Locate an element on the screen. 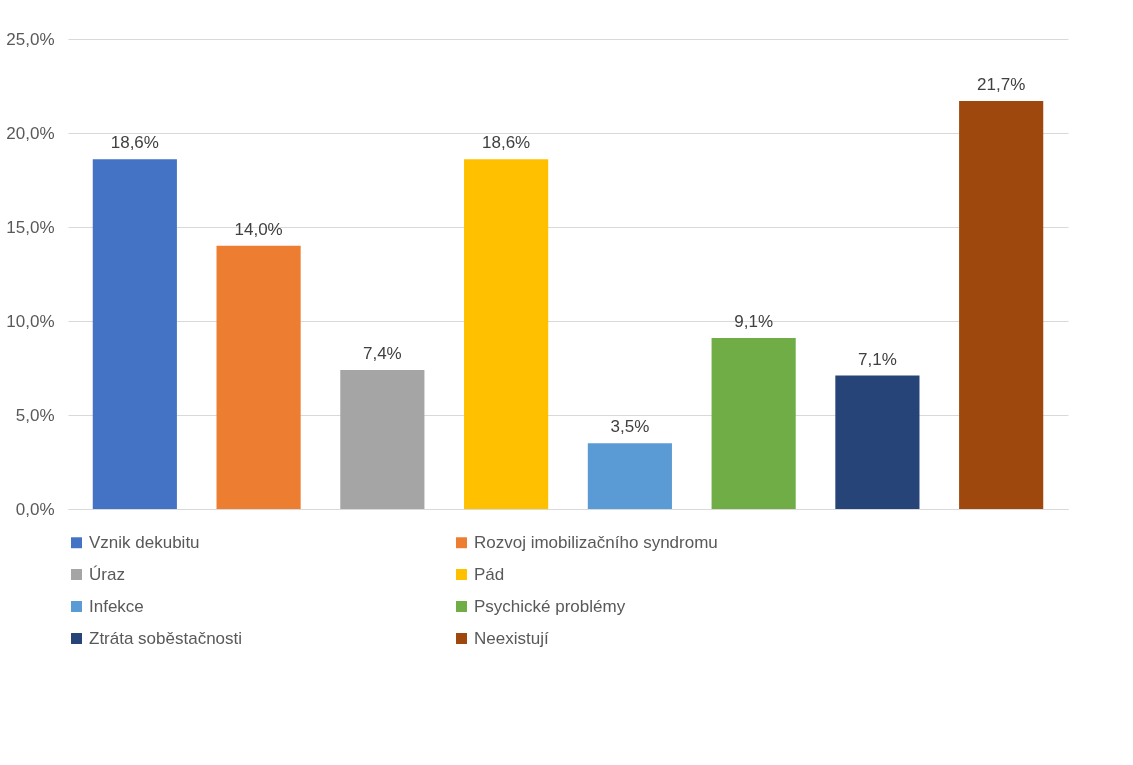 The width and height of the screenshot is (1133, 765). legend-label: Pád is located at coordinates (489, 574).